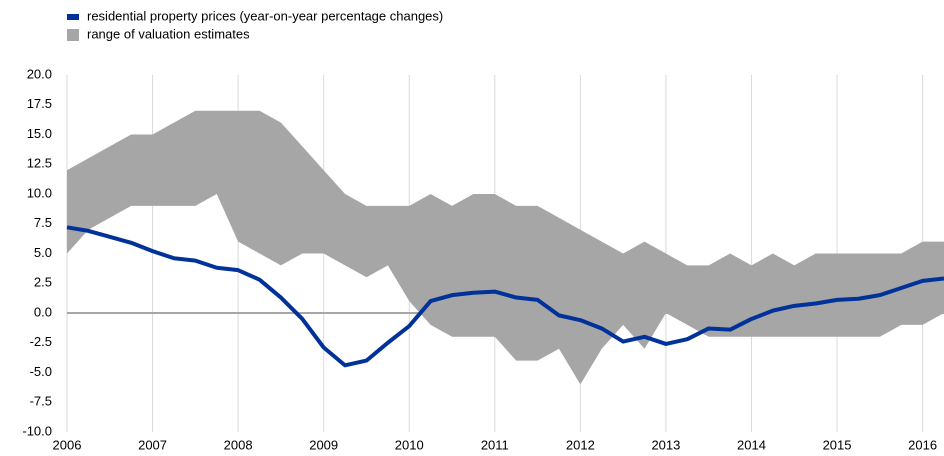  I want to click on y-tick-label: -5.0, so click(41, 371).